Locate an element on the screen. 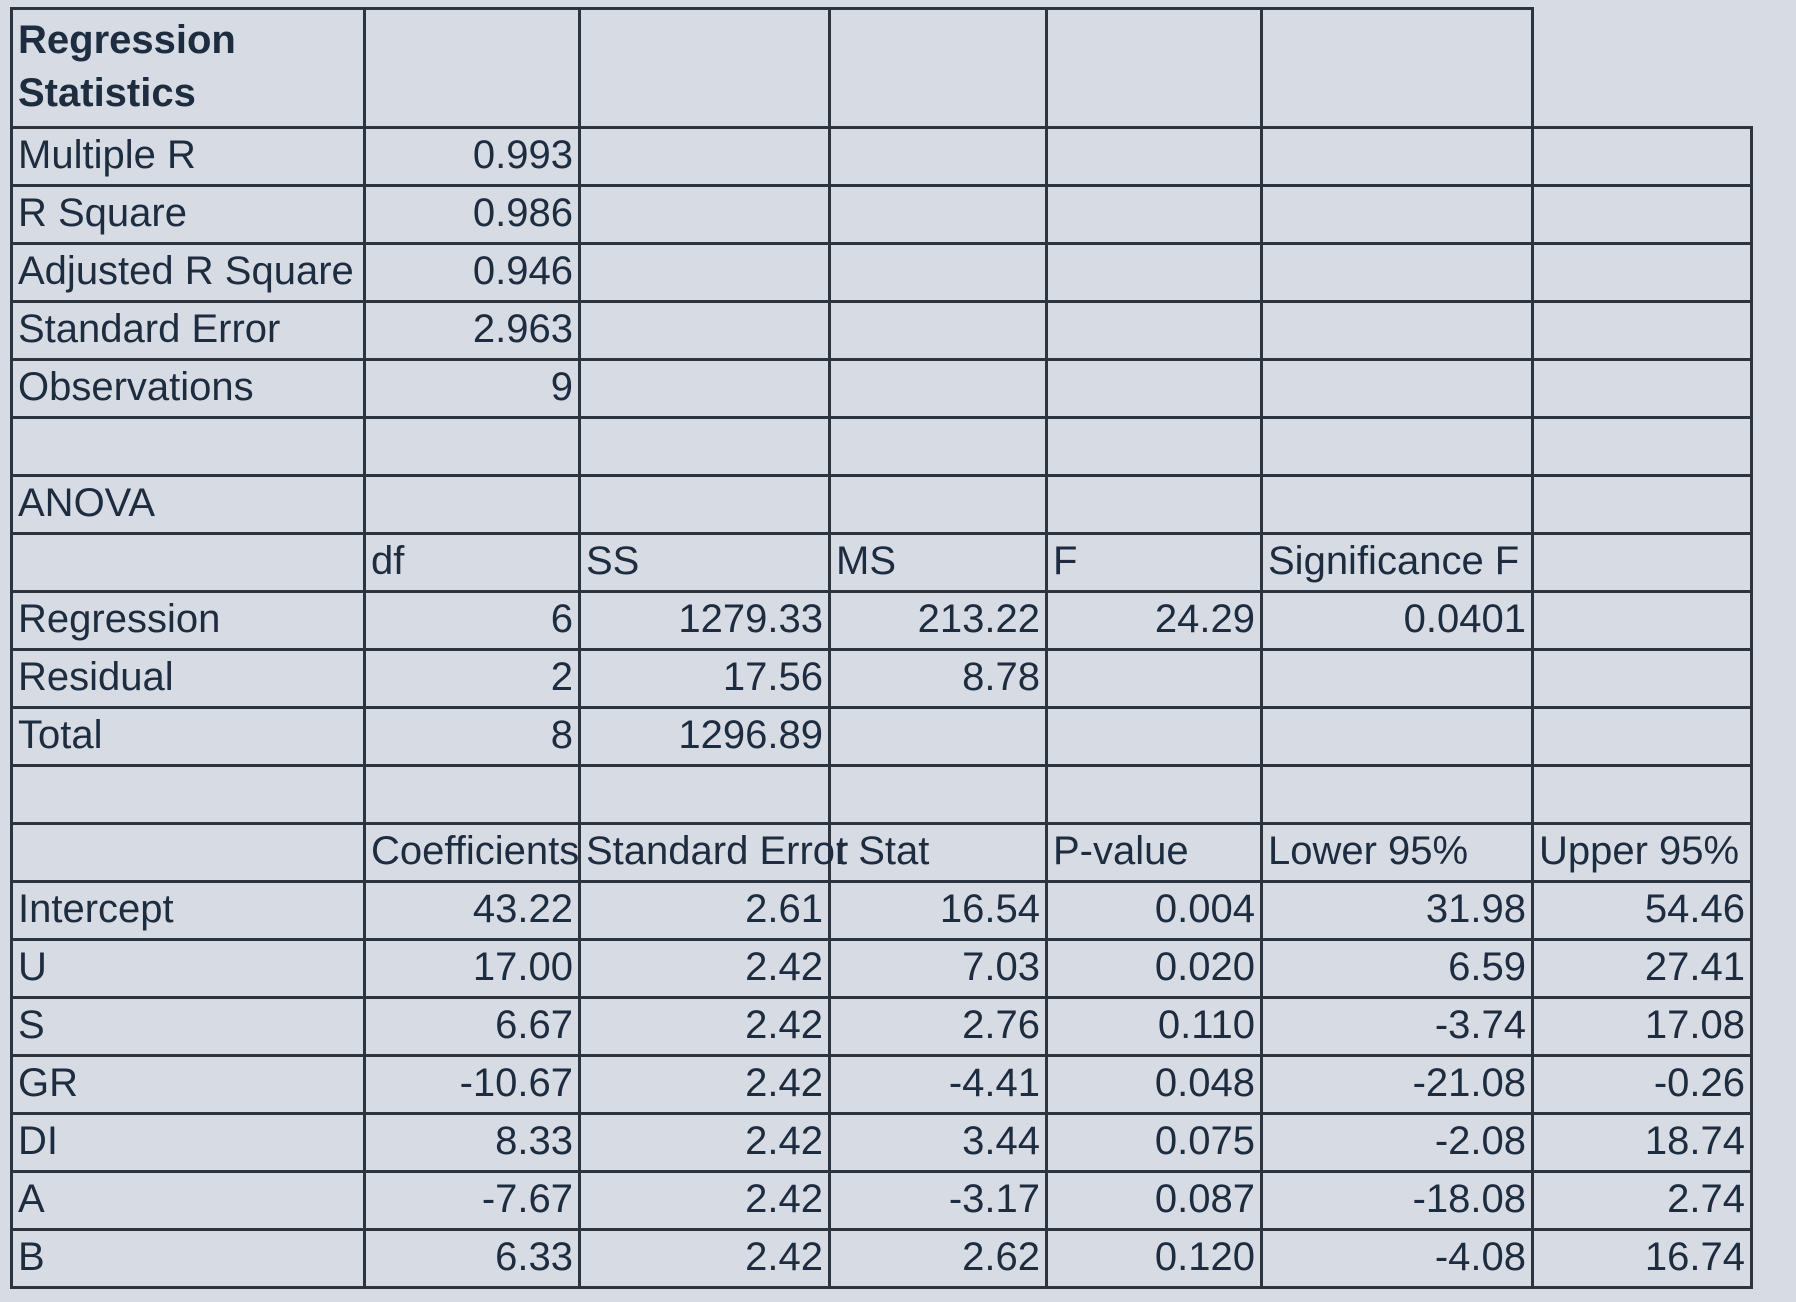  r-square-value-cell: 0.986 is located at coordinates (472, 214).